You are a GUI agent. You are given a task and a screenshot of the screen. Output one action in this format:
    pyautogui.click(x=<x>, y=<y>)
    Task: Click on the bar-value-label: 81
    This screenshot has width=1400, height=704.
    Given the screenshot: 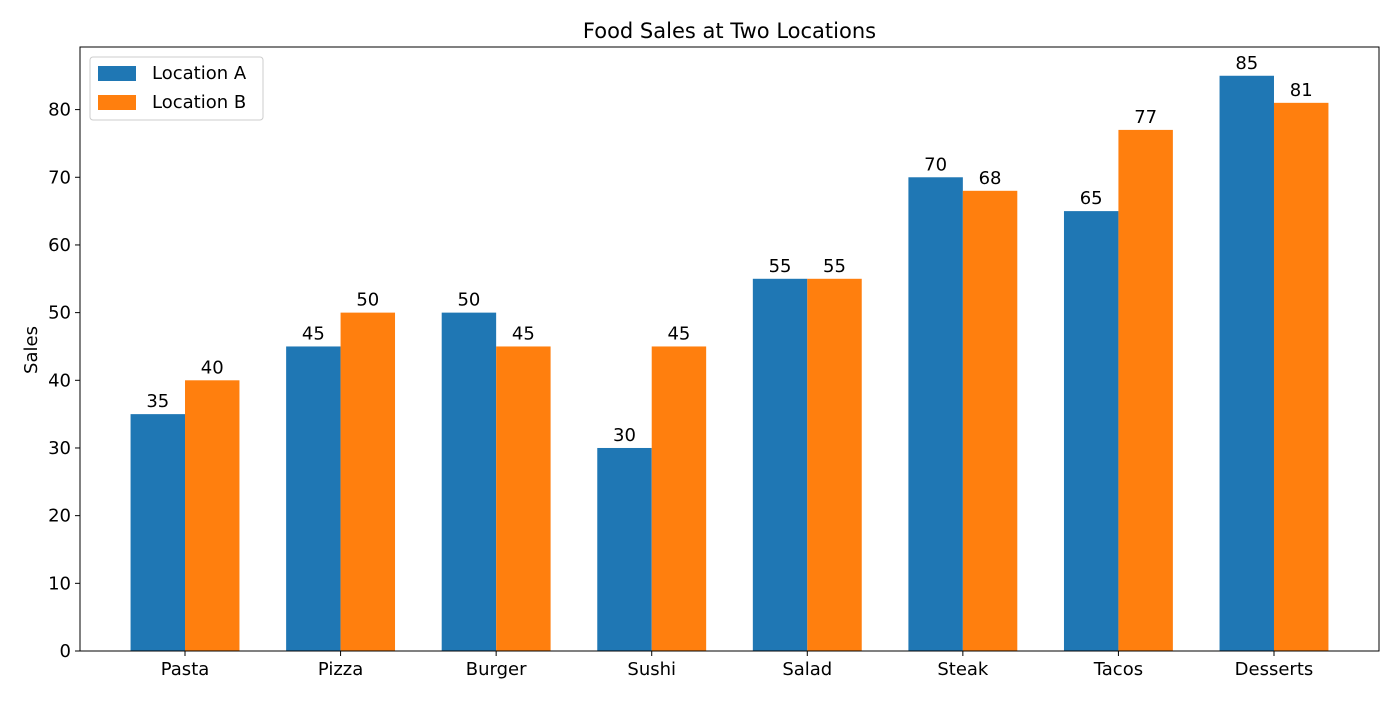 What is the action you would take?
    pyautogui.click(x=1301, y=90)
    